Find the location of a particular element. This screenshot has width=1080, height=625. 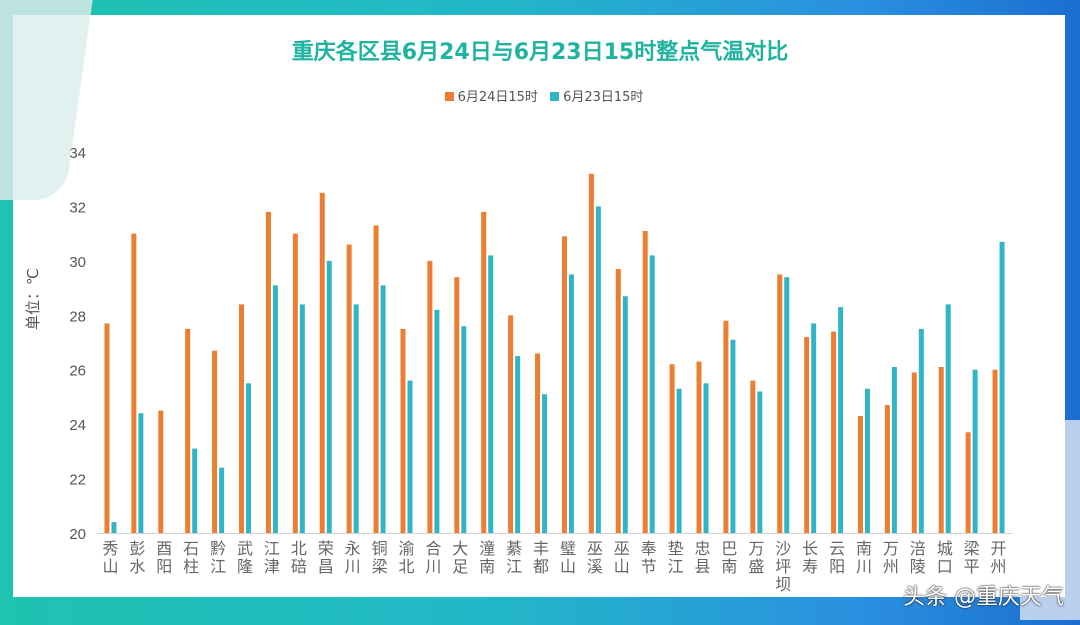

legend-label: 6月24日15时 is located at coordinates (497, 97).